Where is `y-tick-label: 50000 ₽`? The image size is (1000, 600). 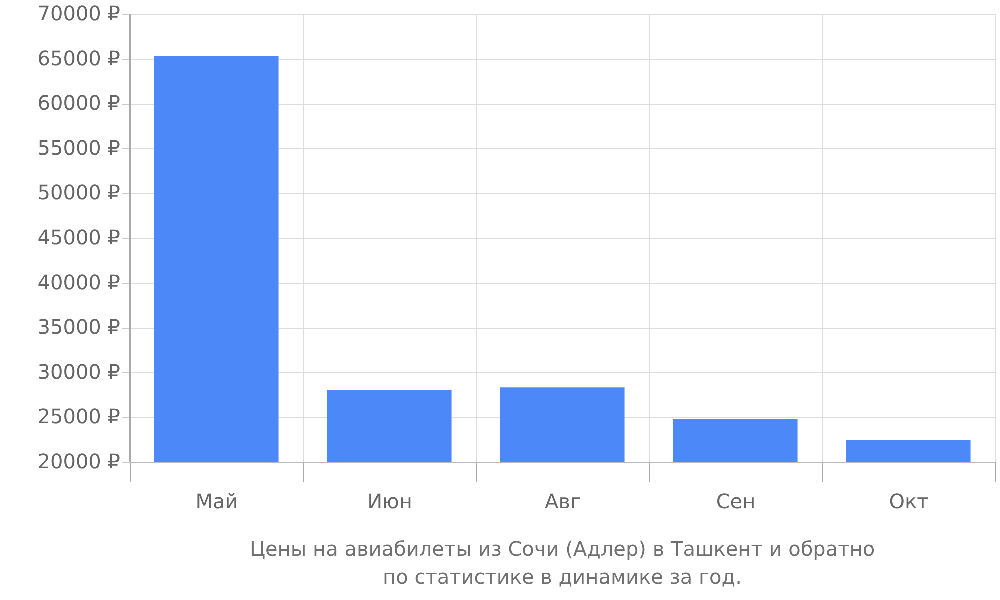
y-tick-label: 50000 ₽ is located at coordinates (79, 192).